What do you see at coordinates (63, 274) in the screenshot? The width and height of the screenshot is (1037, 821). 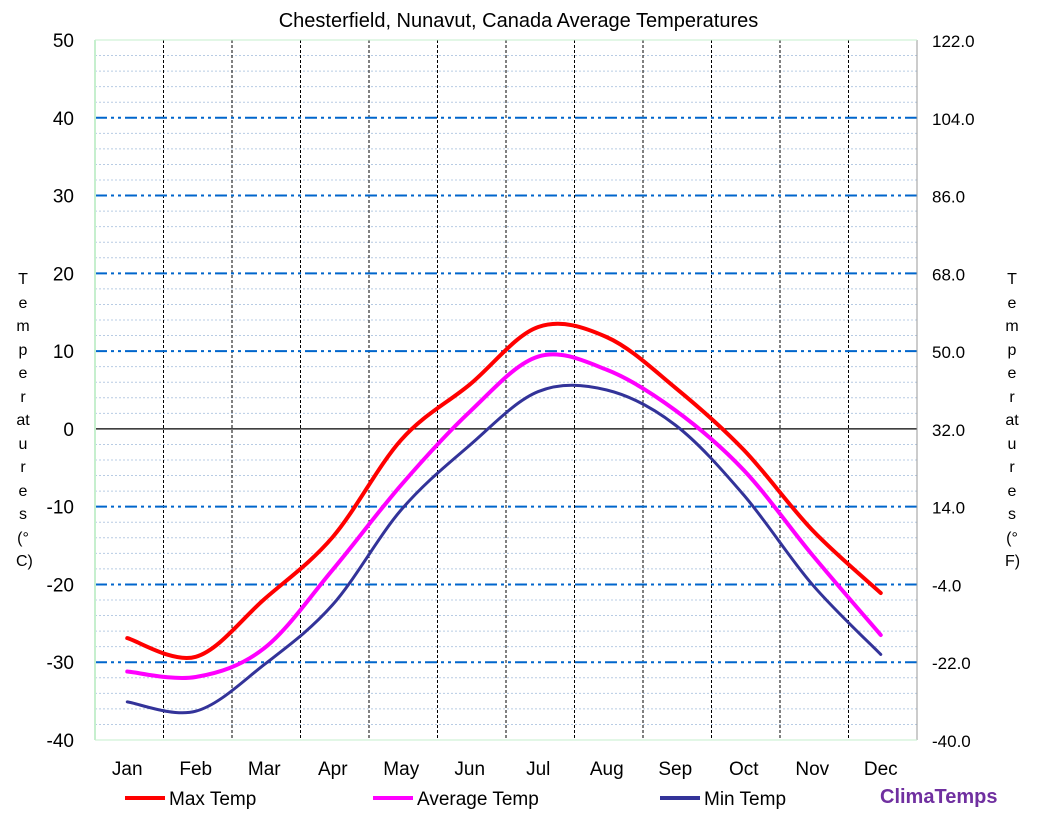 I see `y-tick-label-left: 20` at bounding box center [63, 274].